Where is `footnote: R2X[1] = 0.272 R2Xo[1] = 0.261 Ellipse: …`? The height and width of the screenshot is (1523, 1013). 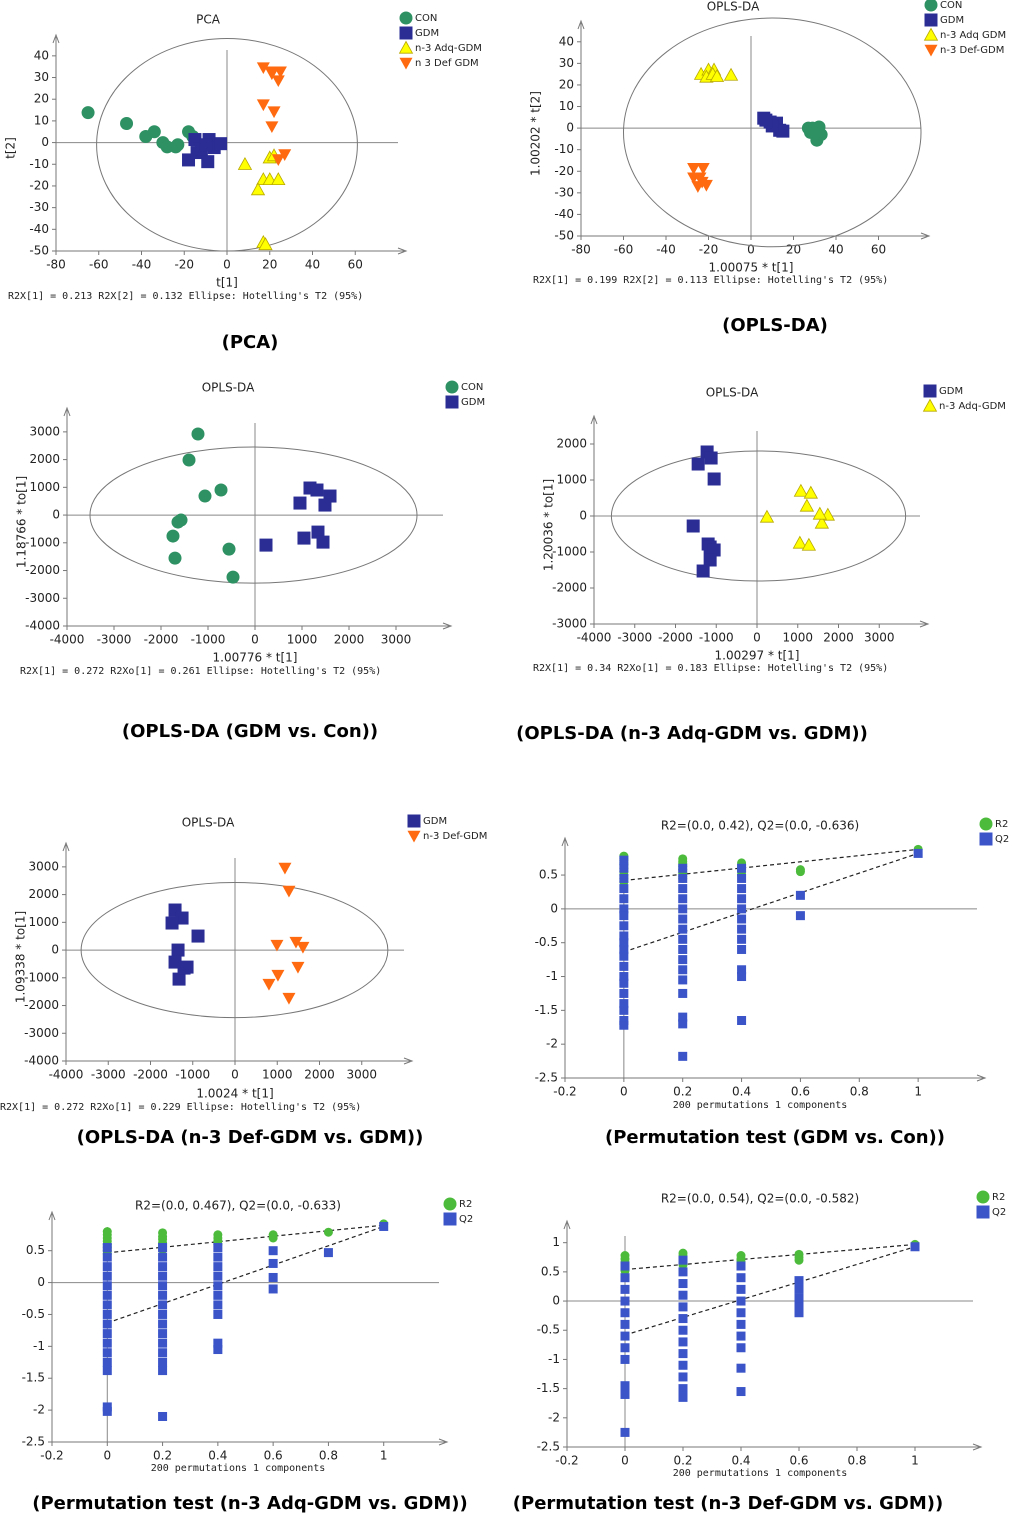
footnote: R2X[1] = 0.272 R2Xo[1] = 0.261 Ellipse: … is located at coordinates (200, 671).